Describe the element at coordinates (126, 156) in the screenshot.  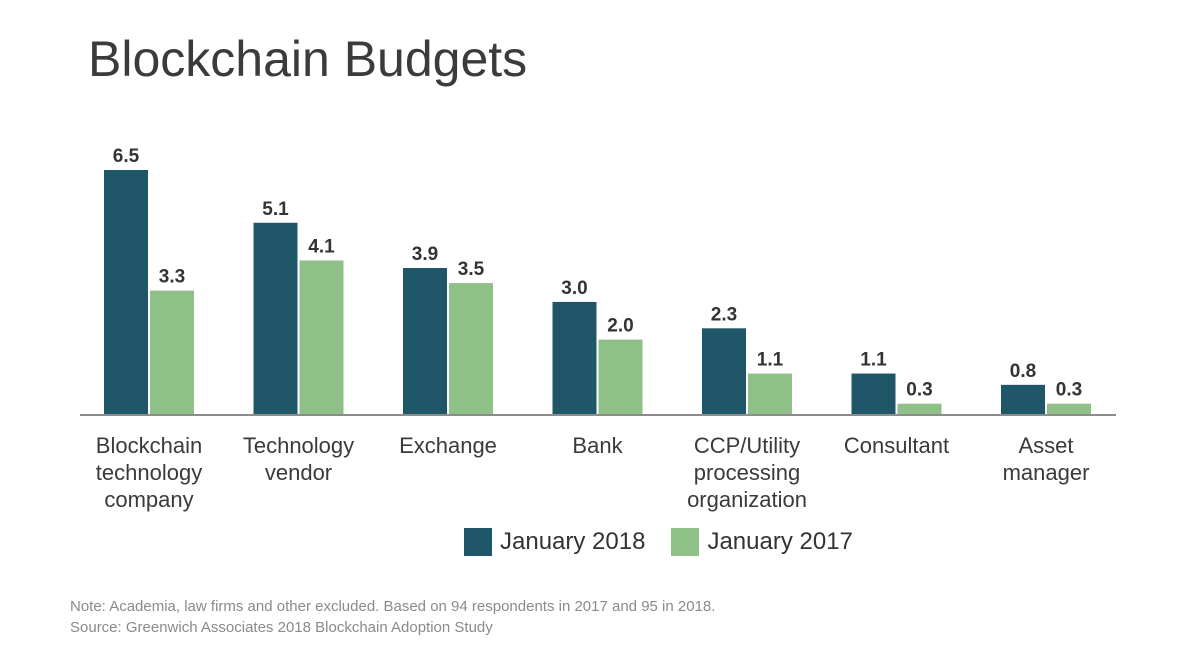
I see `data-label-2018-0: 6.5` at that location.